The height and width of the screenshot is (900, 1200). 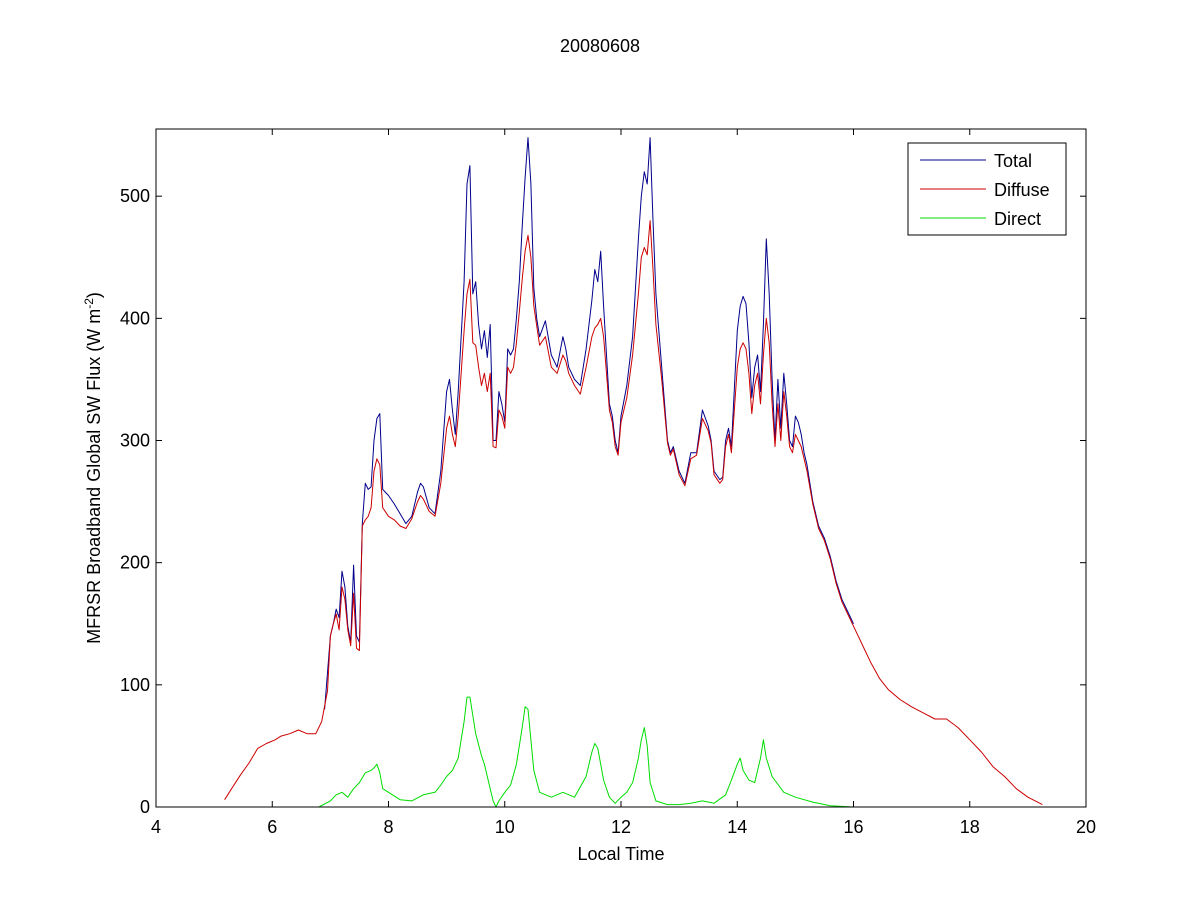 What do you see at coordinates (94, 476) in the screenshot?
I see `y-axis-label-main: MFRSR Broadband Global SW Flux (W m` at bounding box center [94, 476].